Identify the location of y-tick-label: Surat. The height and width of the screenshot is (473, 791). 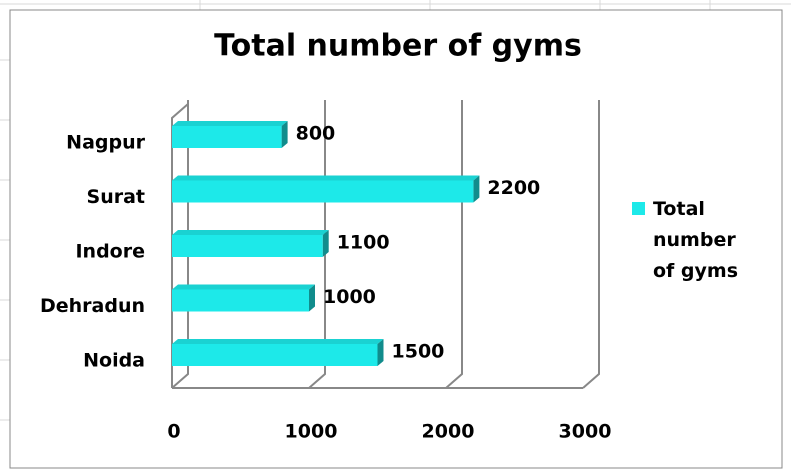
(116, 197).